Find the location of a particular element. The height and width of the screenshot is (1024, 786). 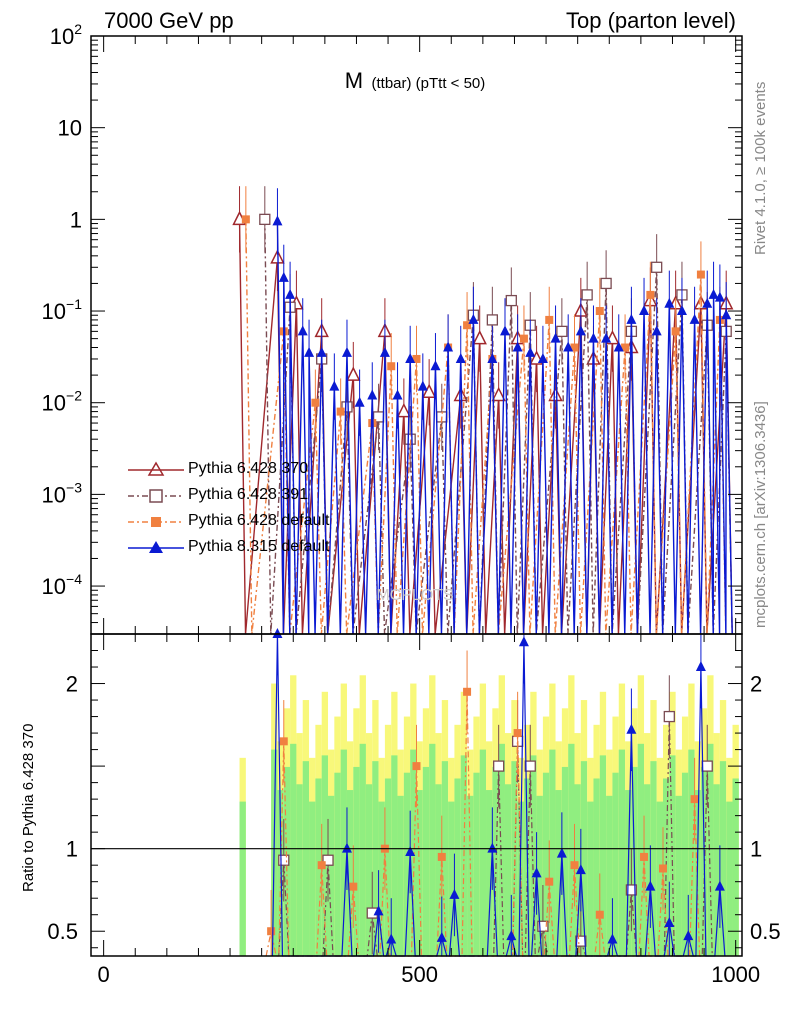

legend-item-pythia-6-428-default: Pythia 6.428 default is located at coordinates (258, 523).